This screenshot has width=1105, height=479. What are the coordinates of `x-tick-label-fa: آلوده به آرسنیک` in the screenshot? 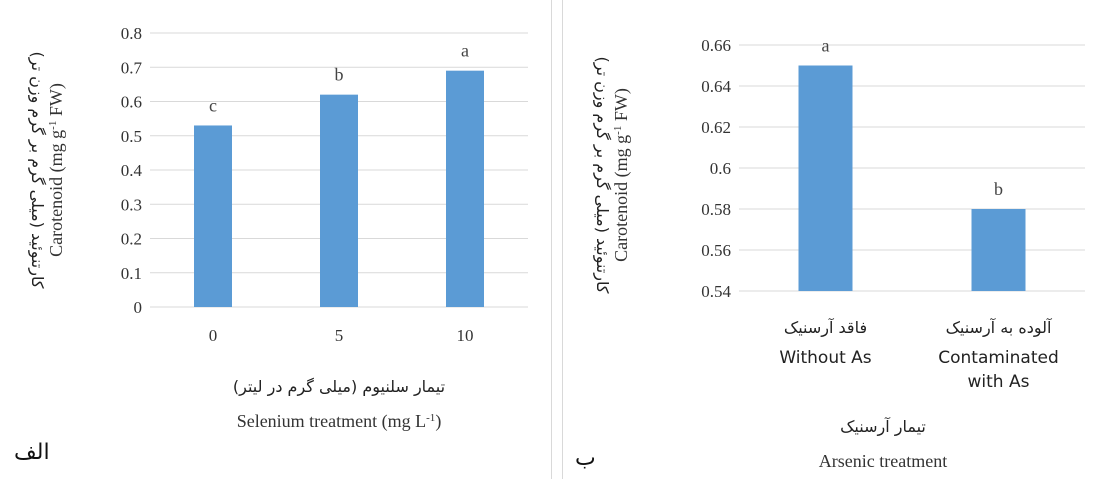 It's located at (999, 328).